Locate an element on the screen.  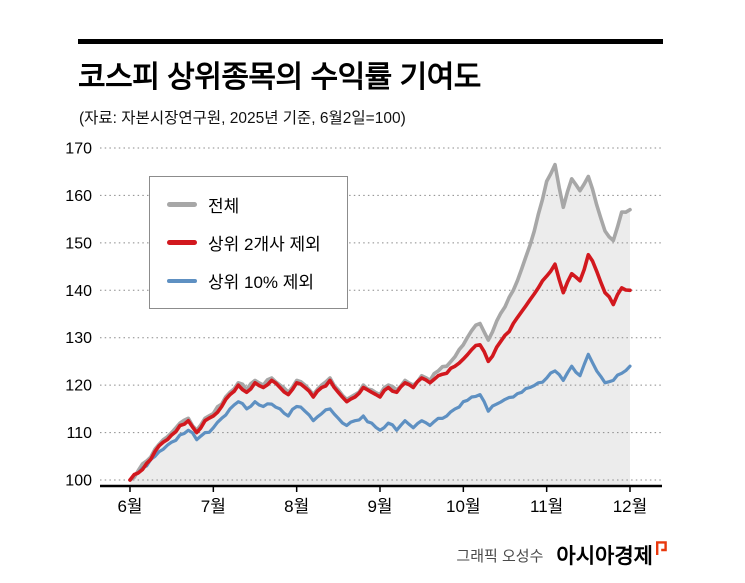
title-rule is located at coordinates (370, 41).